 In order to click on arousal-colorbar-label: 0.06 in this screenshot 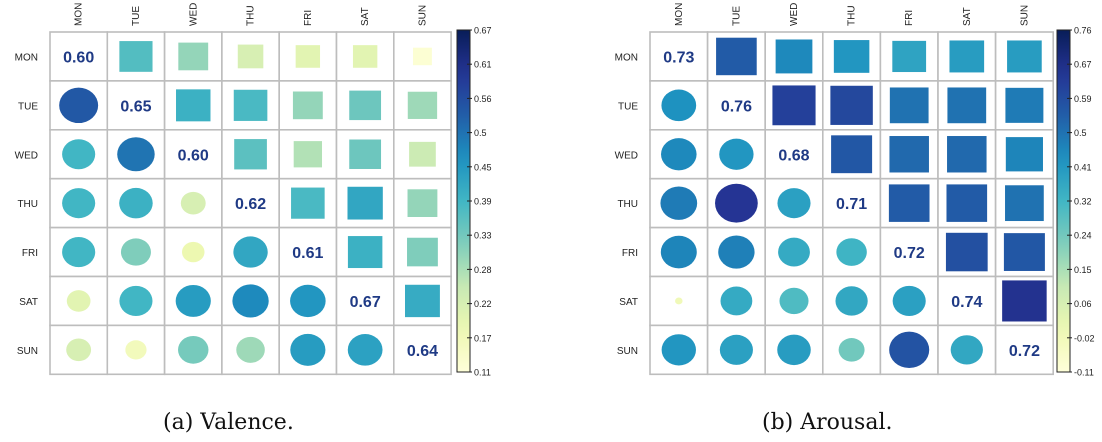, I will do `click(1083, 304)`.